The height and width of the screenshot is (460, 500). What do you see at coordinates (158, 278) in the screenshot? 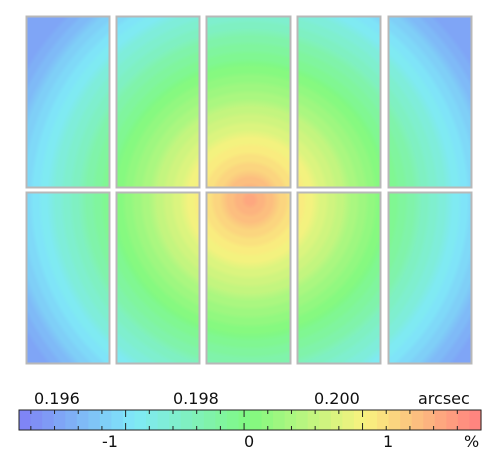
I see `ccd-chip-r2-c2` at bounding box center [158, 278].